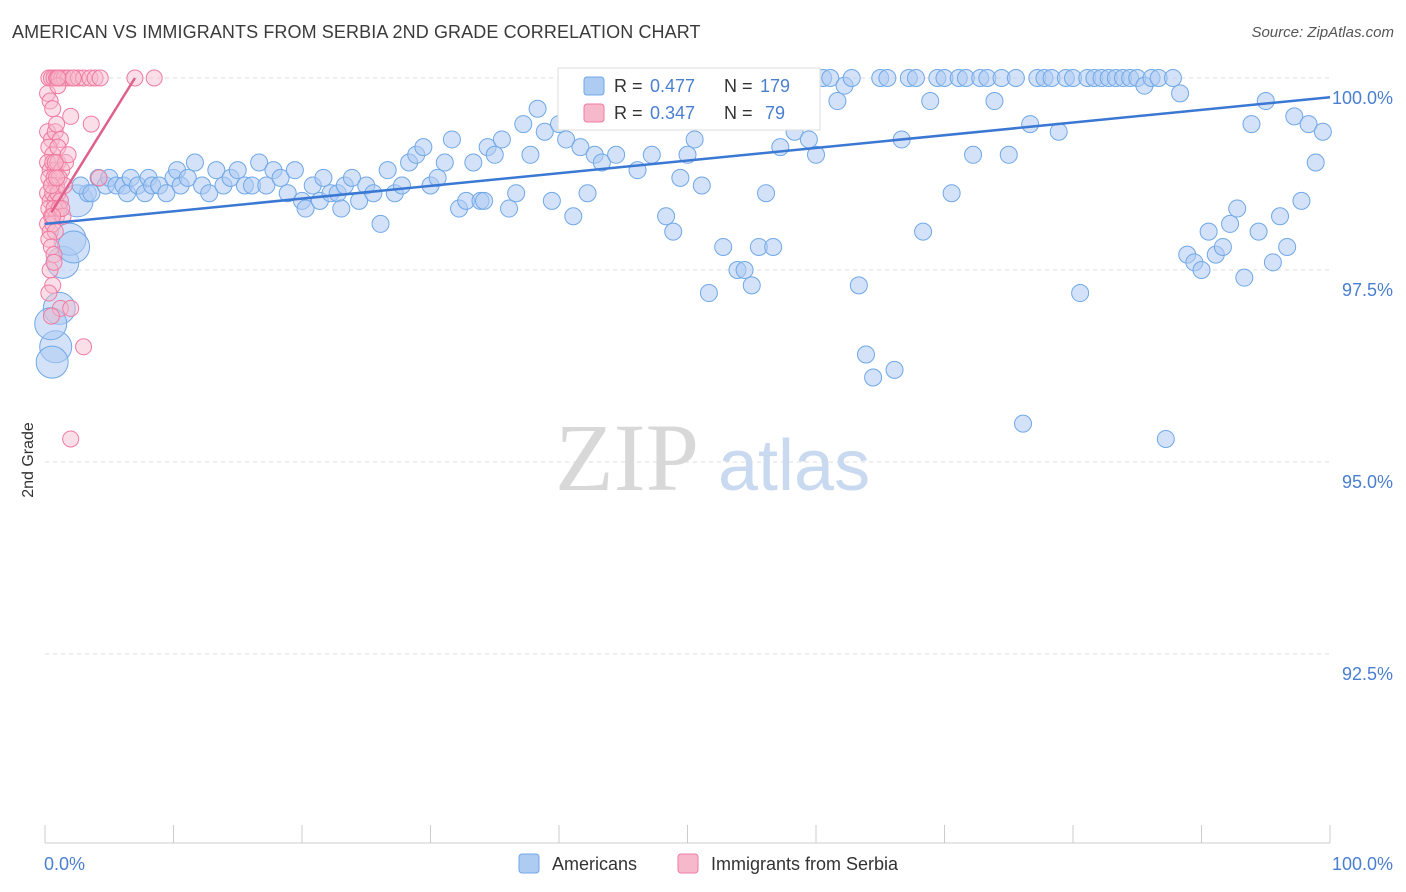  Describe the element at coordinates (1362, 864) in the screenshot. I see `x-tick-label-end: 100.0%` at that location.